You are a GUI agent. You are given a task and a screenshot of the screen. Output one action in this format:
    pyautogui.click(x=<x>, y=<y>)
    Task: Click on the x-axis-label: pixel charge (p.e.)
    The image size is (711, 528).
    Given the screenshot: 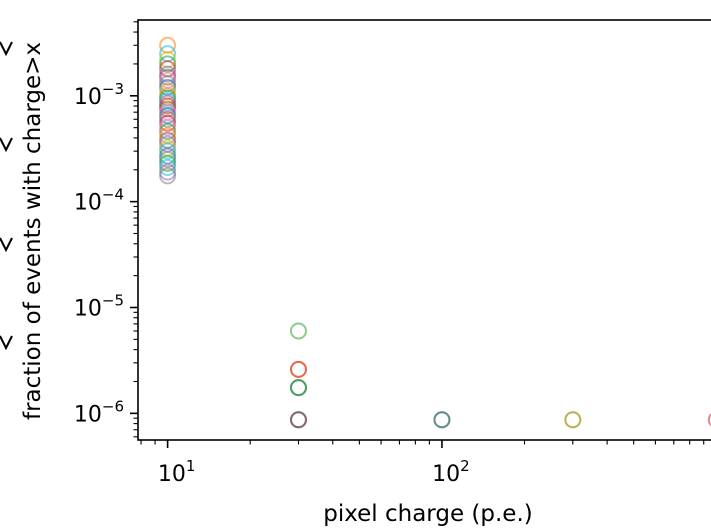 What is the action you would take?
    pyautogui.click(x=428, y=514)
    